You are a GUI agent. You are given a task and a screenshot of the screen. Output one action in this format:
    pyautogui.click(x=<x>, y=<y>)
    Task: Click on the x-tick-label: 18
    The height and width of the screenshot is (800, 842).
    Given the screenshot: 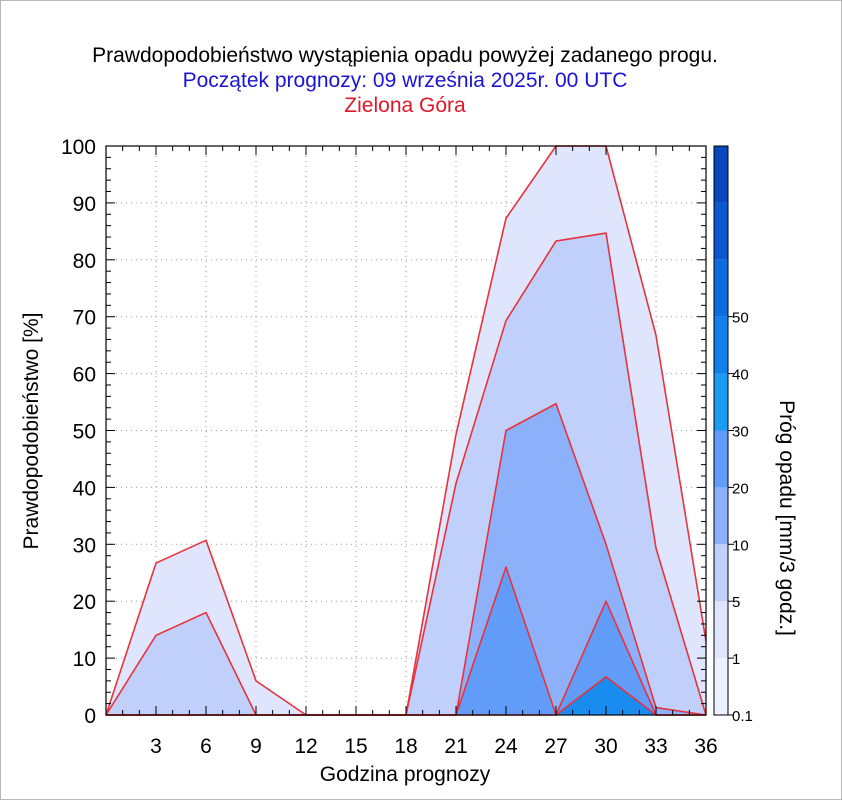 What is the action you would take?
    pyautogui.click(x=405, y=746)
    